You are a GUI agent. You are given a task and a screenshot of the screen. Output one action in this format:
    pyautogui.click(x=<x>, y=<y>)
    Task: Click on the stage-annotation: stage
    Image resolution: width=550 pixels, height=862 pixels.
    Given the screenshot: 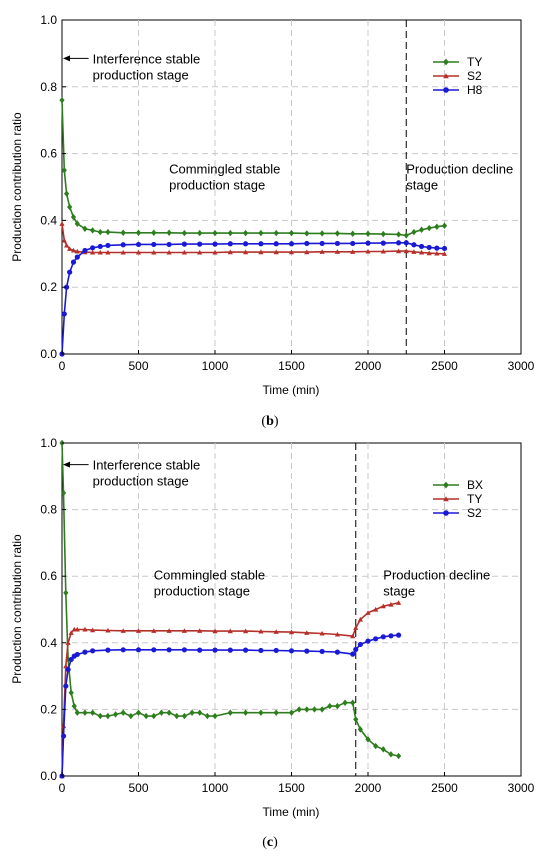 What is the action you would take?
    pyautogui.click(x=422, y=185)
    